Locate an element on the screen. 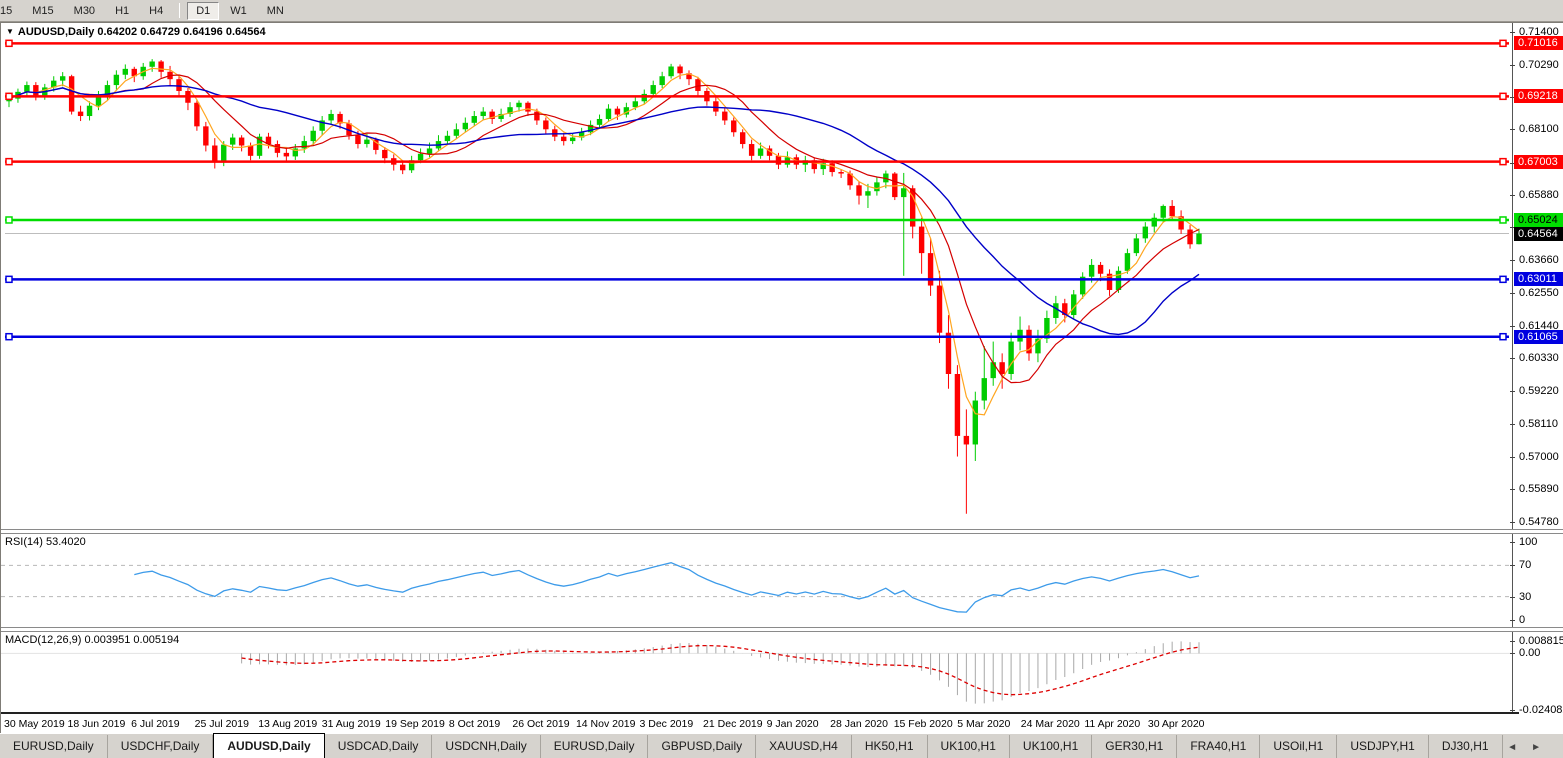  timeframe-button-m30: M30 is located at coordinates (84, 10).